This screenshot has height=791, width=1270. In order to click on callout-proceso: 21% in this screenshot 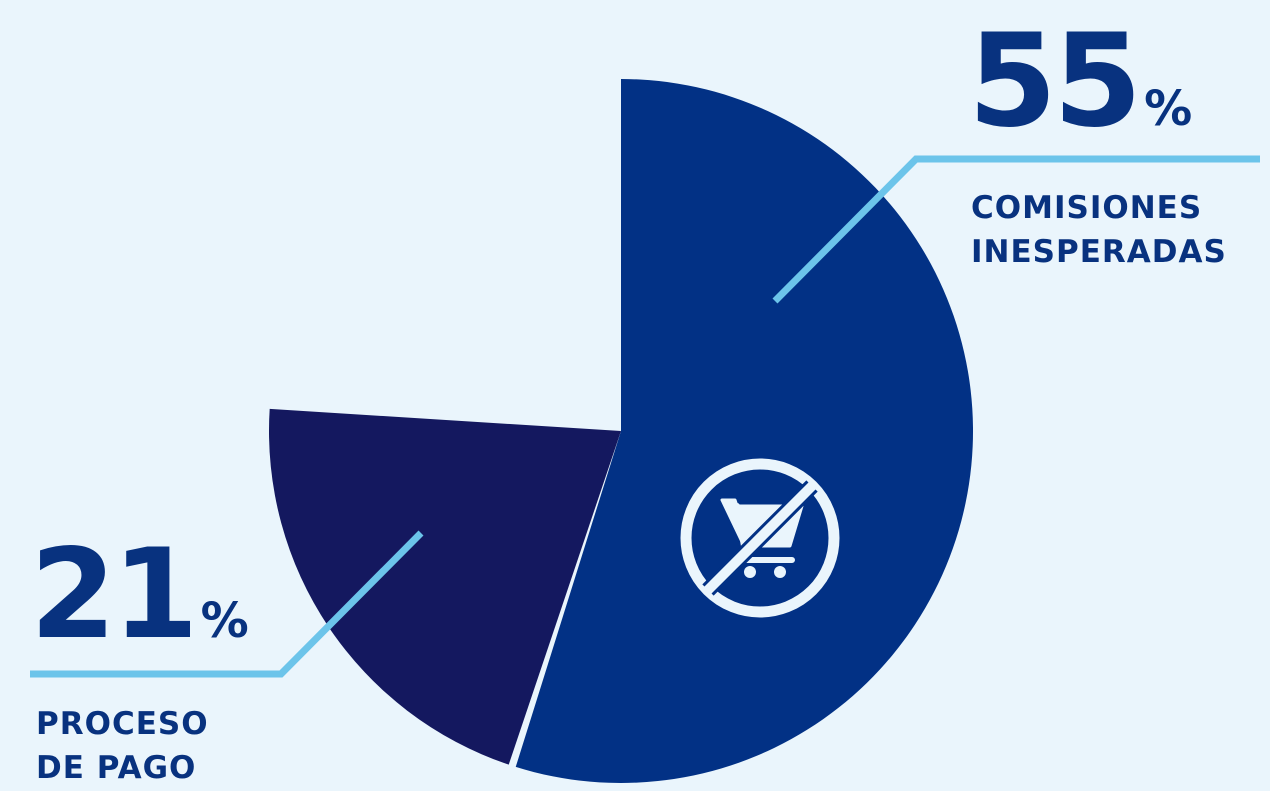, I will do `click(139, 595)`.